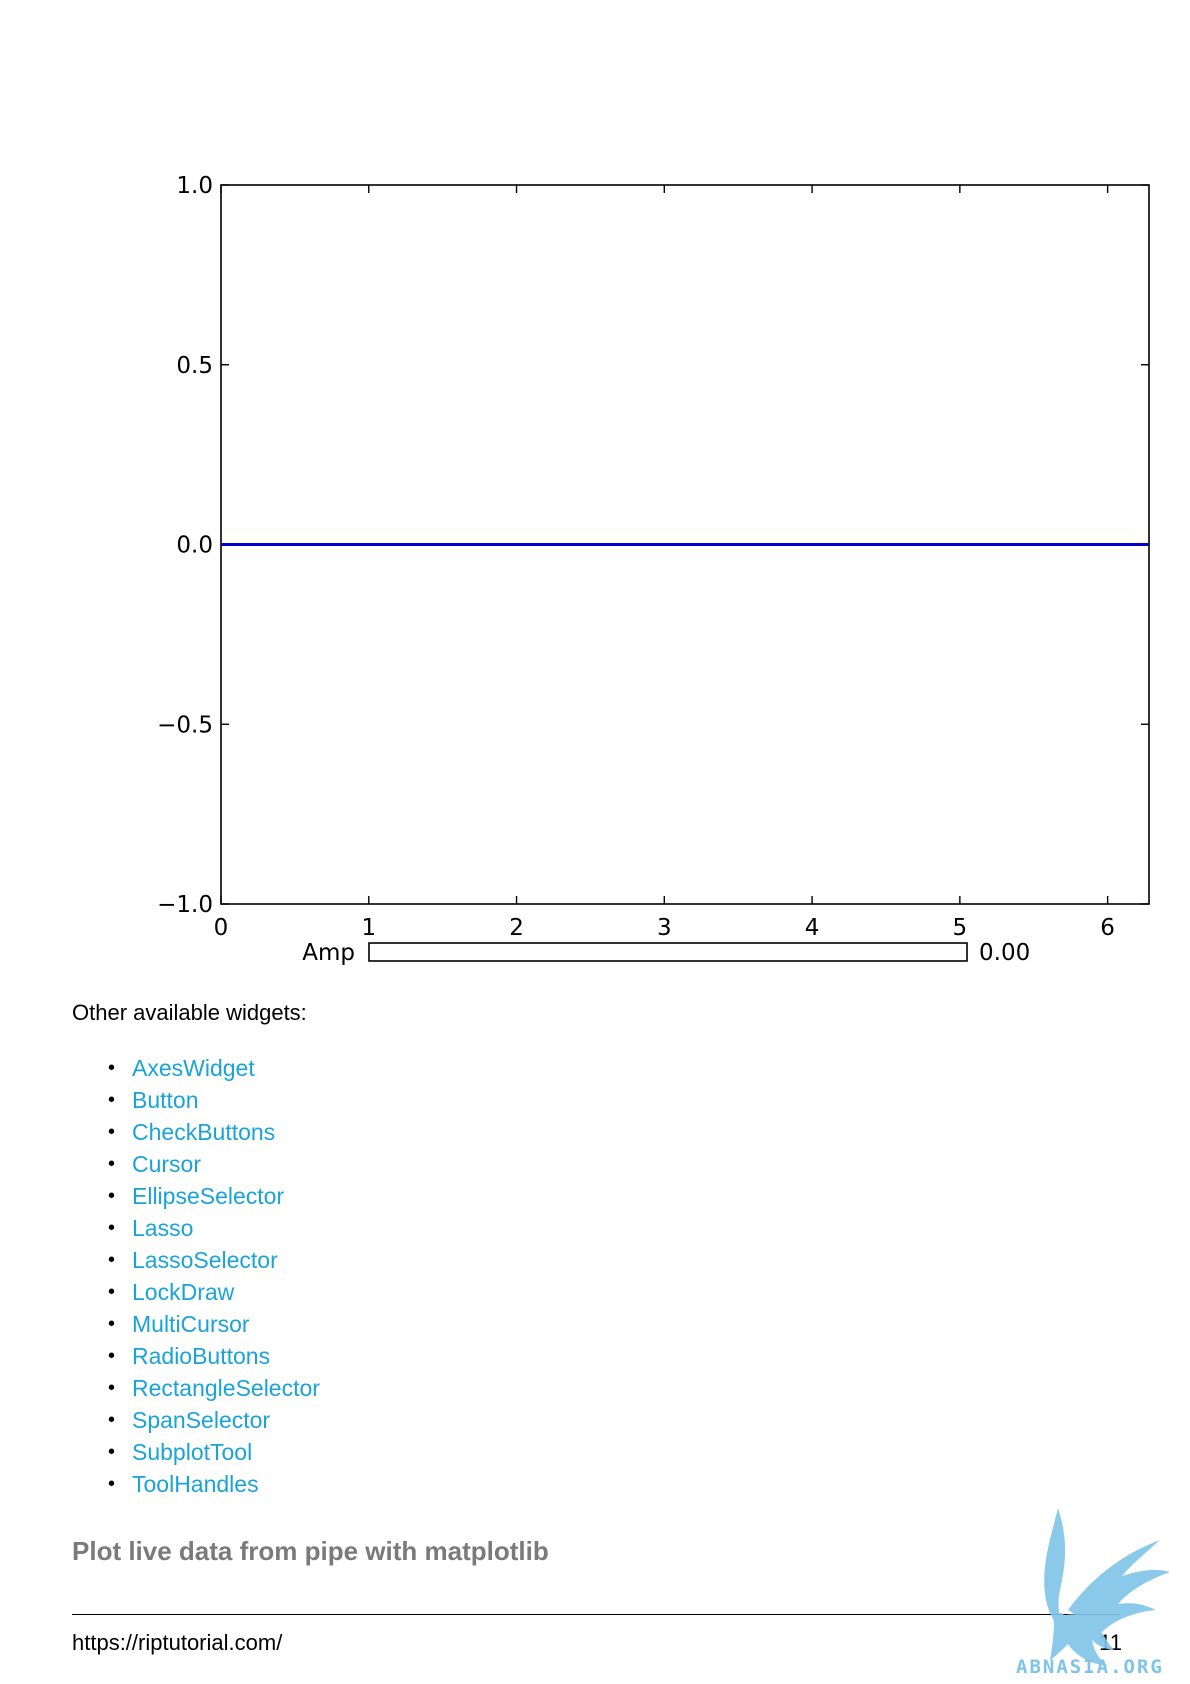 The image size is (1190, 1684). I want to click on widget-list-item: RectangleSelector, so click(214, 1388).